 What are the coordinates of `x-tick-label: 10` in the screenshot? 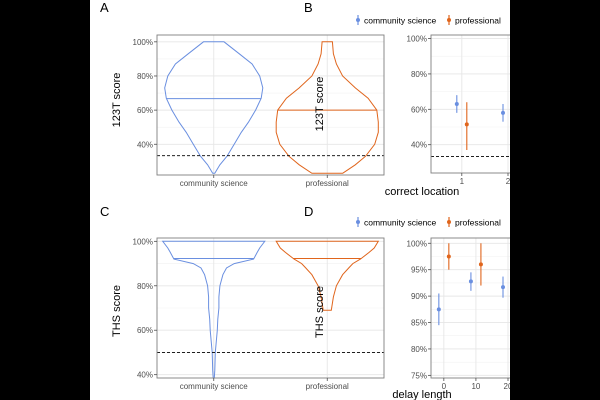 It's located at (475, 386).